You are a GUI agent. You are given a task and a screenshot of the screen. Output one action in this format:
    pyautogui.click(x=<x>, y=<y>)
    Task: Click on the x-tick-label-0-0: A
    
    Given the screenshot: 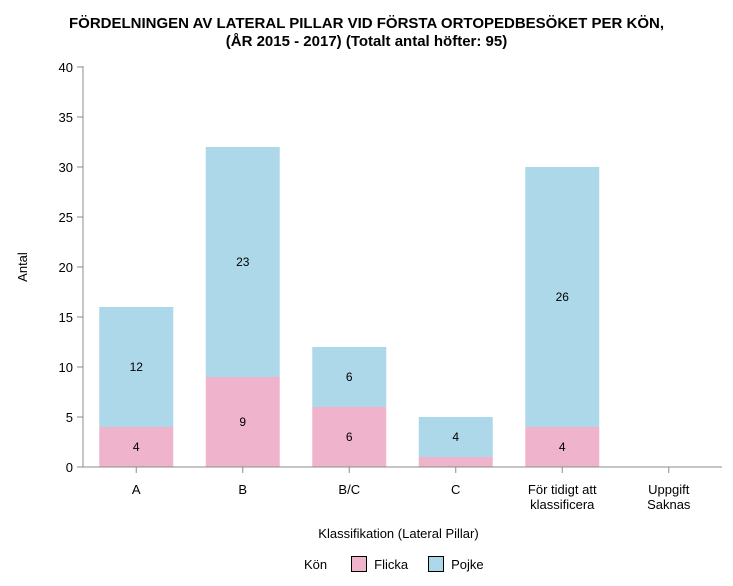 What is the action you would take?
    pyautogui.click(x=136, y=489)
    